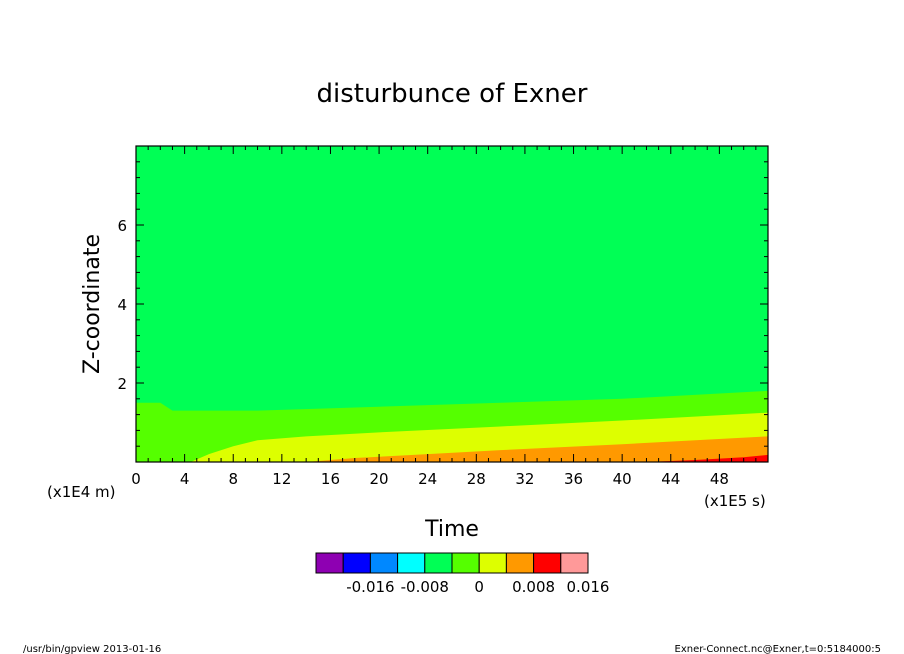 The image size is (904, 654). Describe the element at coordinates (233, 479) in the screenshot. I see `x-tick-label: 8` at that location.